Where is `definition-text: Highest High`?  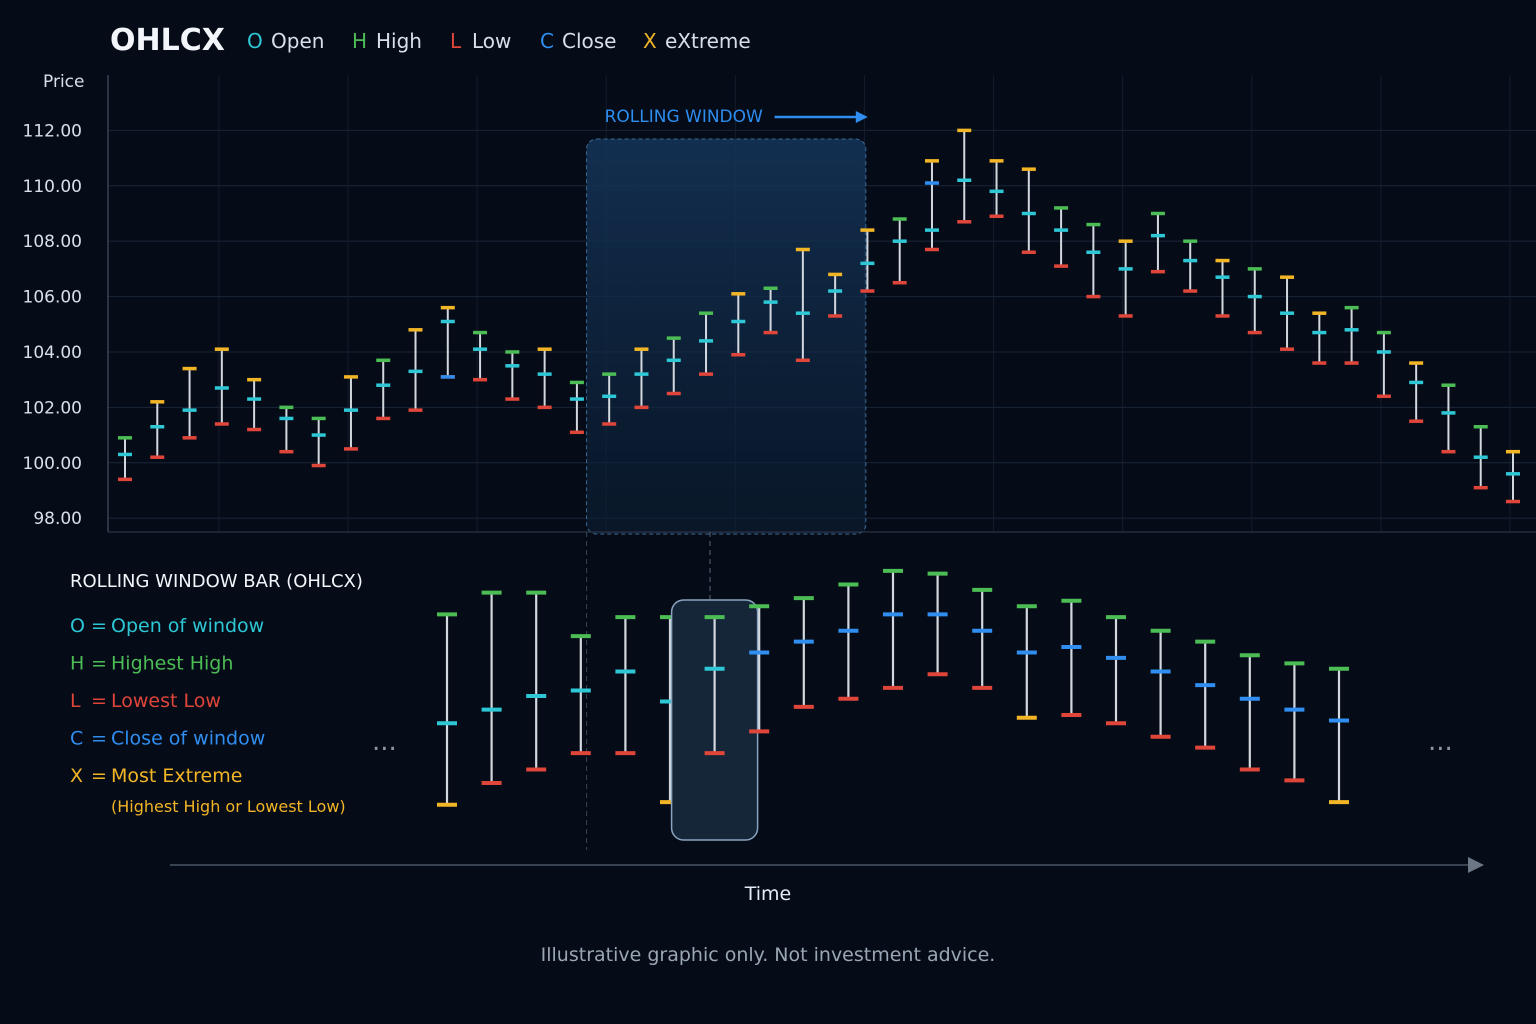 definition-text: Highest High is located at coordinates (172, 664).